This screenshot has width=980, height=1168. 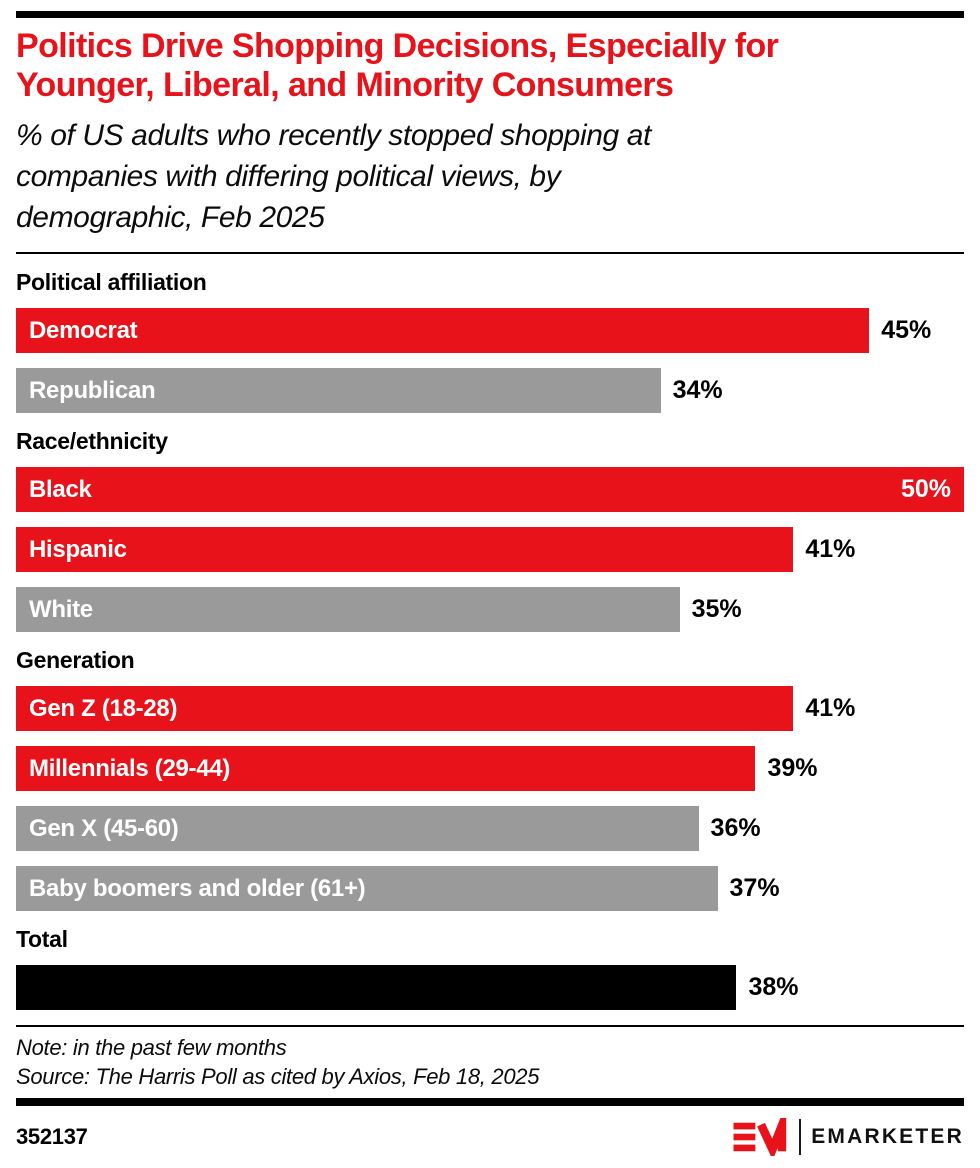 I want to click on bar-republican: Republican, so click(x=338, y=391).